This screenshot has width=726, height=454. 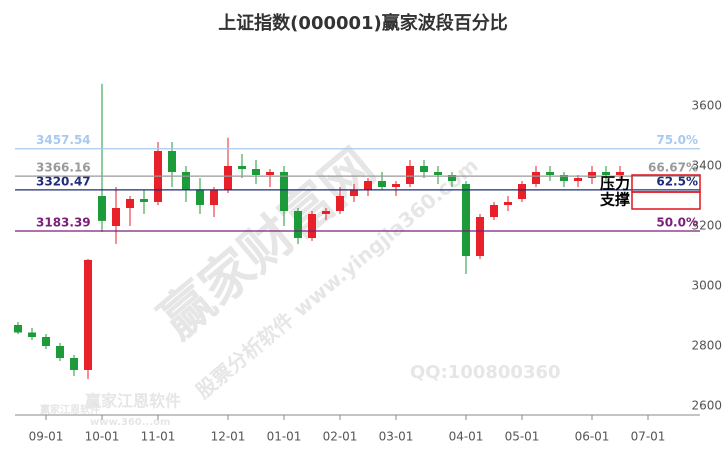 I want to click on y-tick-label: 3400, so click(x=706, y=166).